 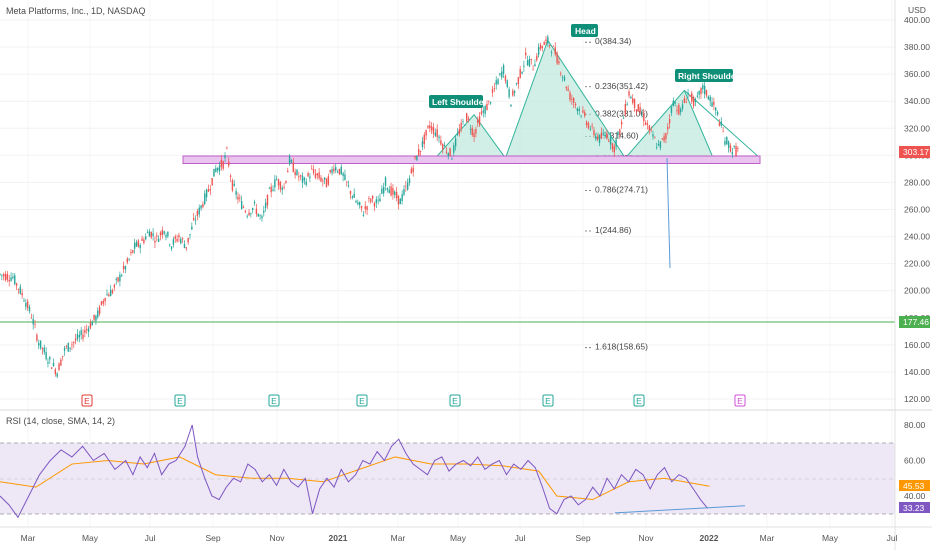 I want to click on fib-level-label: 0.5(314.60), so click(x=617, y=136).